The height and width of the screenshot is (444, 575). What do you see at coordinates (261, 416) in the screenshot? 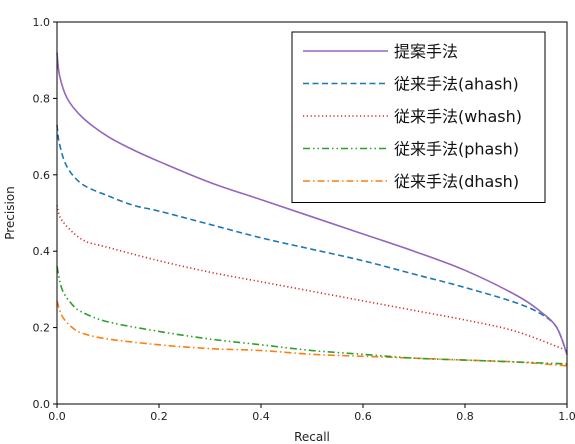
I see `x-tick-label: 0.4` at bounding box center [261, 416].